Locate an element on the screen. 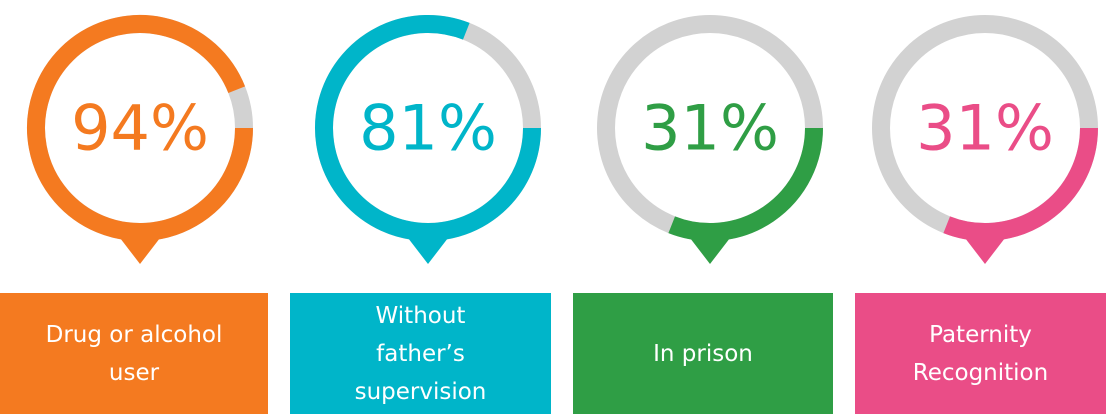 Image resolution: width=1106 pixels, height=414 pixels. label-box: Paternity Recognition is located at coordinates (980, 353).